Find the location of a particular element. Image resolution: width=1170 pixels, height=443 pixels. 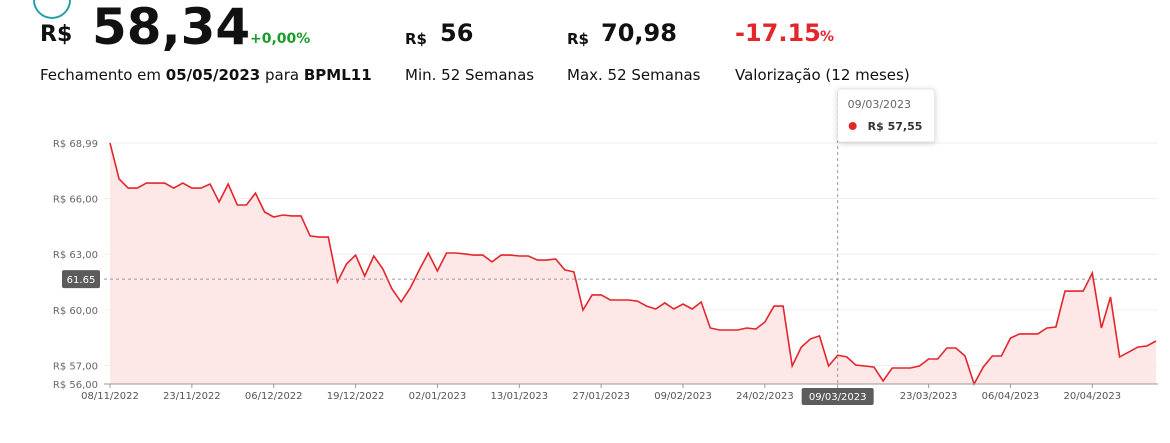

min-currency: R$ is located at coordinates (416, 39).